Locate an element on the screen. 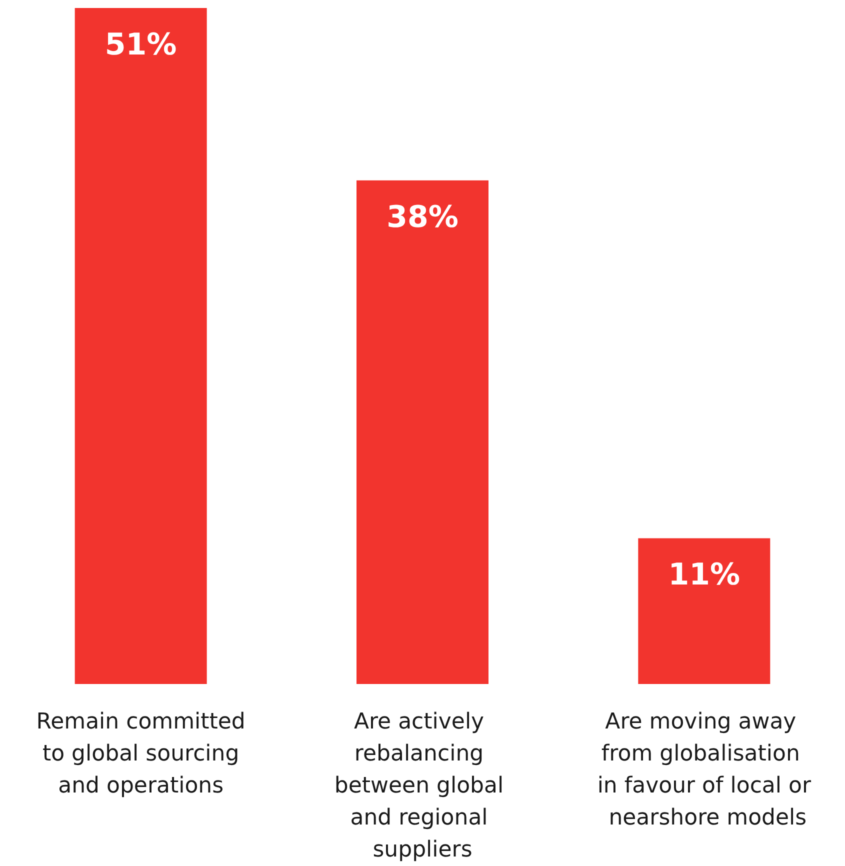 The image size is (845, 866). x-tick-label: Are moving away from globalisation in favour of local or nearshore models is located at coordinates (704, 770).